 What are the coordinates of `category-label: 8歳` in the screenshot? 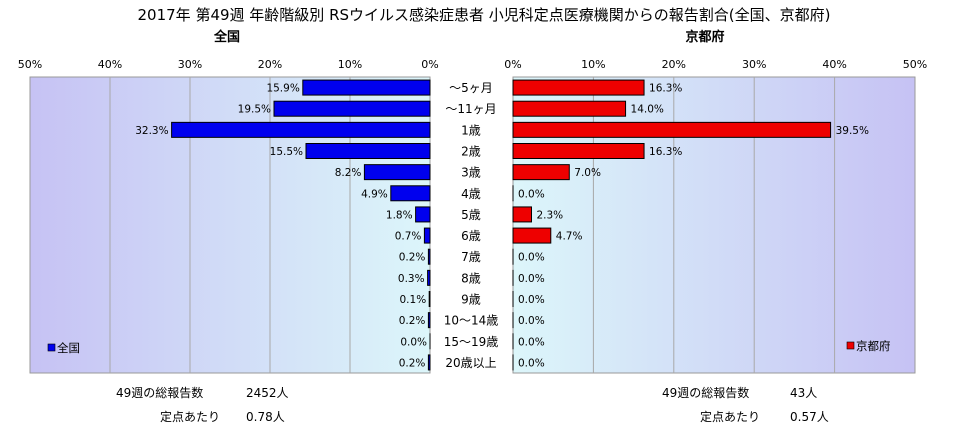 It's located at (471, 278).